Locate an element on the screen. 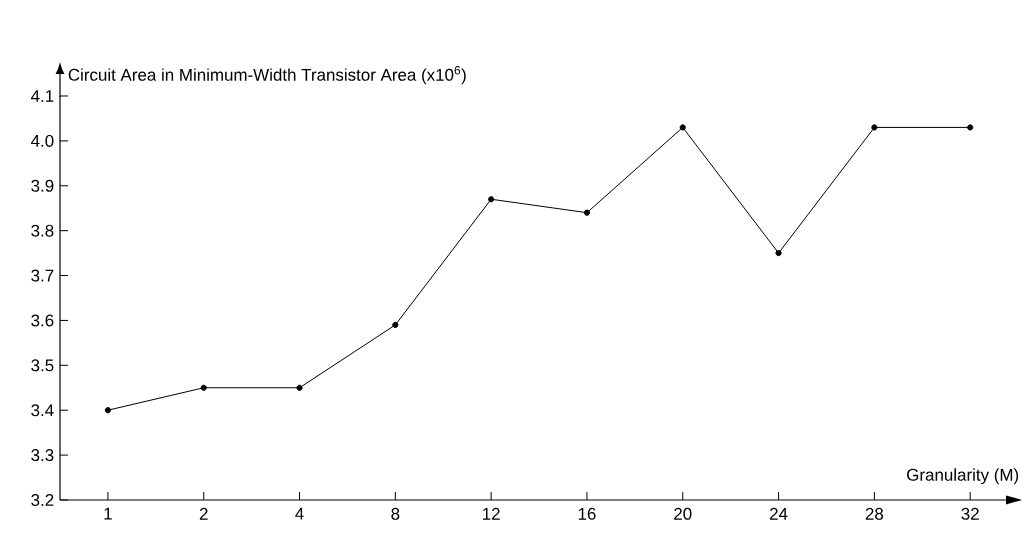 The image size is (1026, 552). x-tick-label: 4 is located at coordinates (299, 513).